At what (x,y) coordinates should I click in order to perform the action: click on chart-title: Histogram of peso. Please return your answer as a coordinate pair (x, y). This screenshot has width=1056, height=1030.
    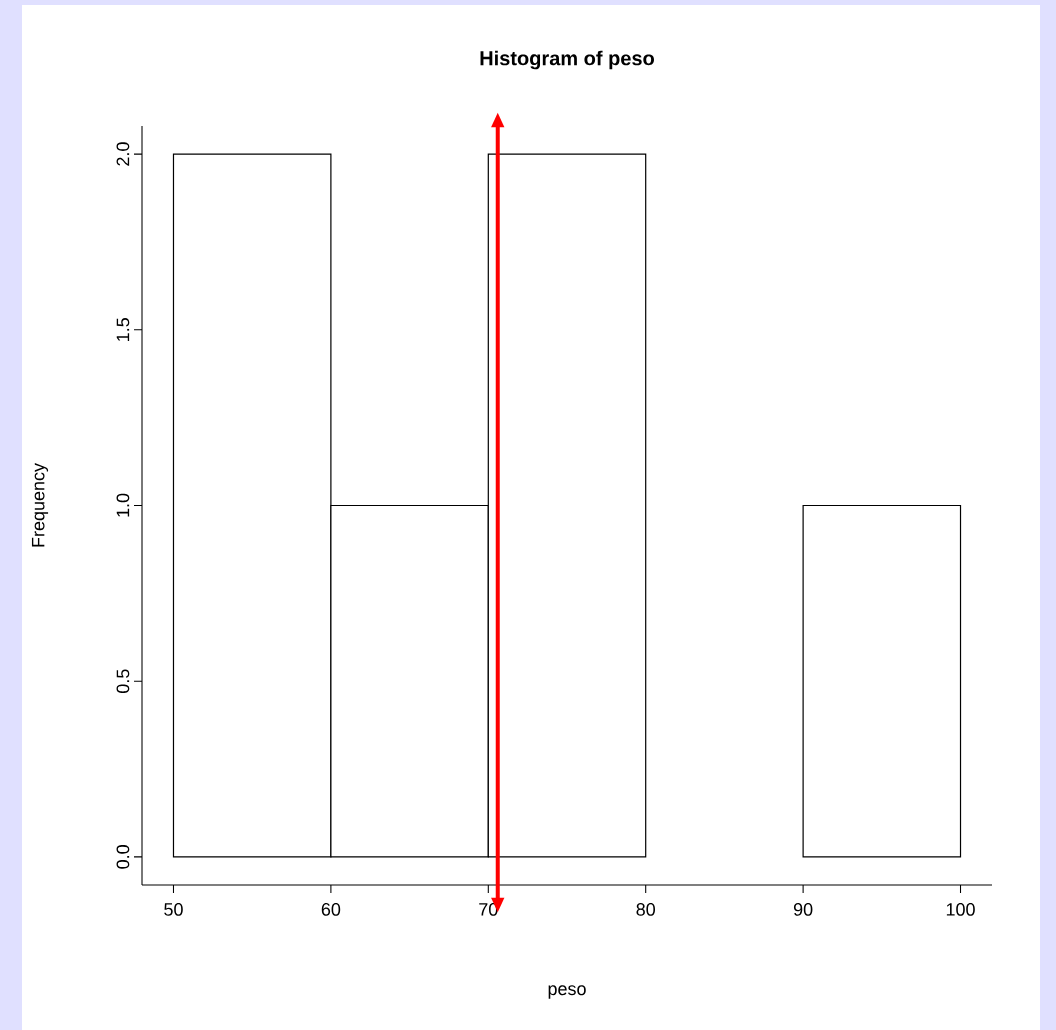
    Looking at the image, I should click on (567, 60).